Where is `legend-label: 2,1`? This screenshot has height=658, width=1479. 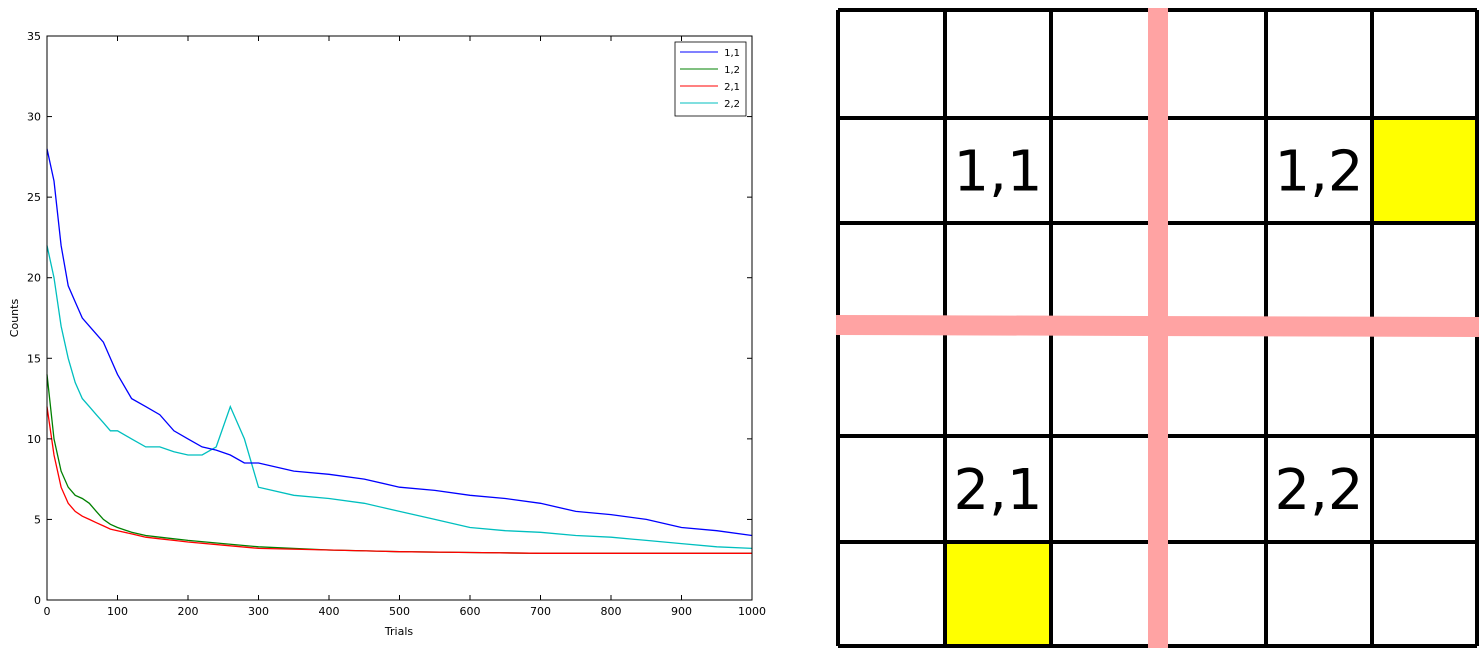
legend-label: 2,1 is located at coordinates (732, 87).